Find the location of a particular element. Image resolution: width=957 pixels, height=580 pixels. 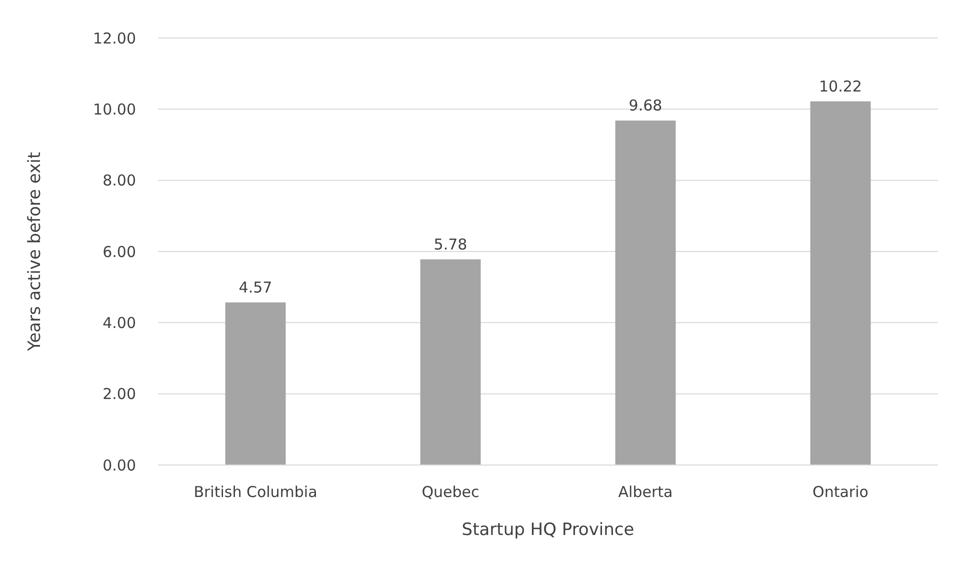

y-tick-label: 4.00 is located at coordinates (119, 323).